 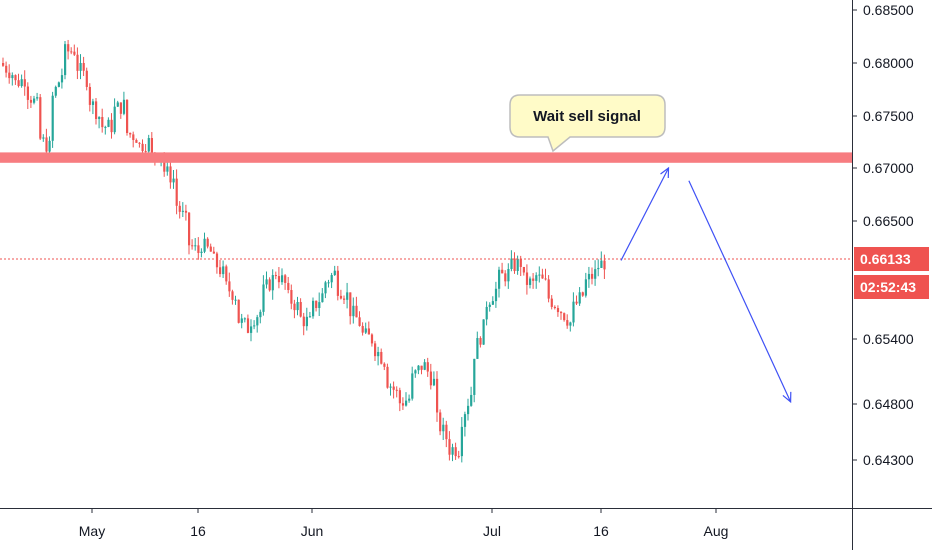 I want to click on x-tick-label: Aug, so click(x=716, y=531).